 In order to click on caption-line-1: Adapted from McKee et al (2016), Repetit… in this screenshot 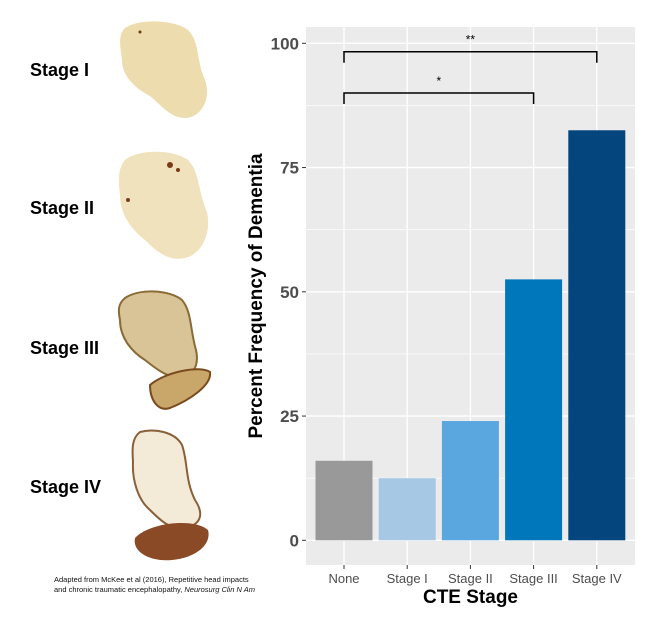, I will do `click(151, 579)`.